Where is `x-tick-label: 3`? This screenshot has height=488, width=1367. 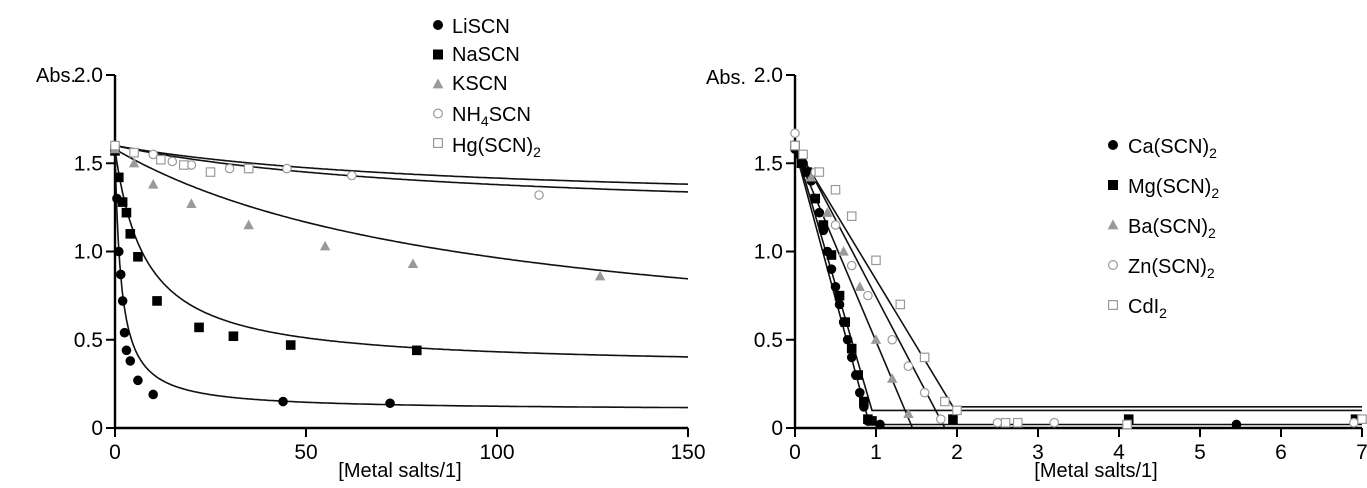 x-tick-label: 3 is located at coordinates (1038, 452).